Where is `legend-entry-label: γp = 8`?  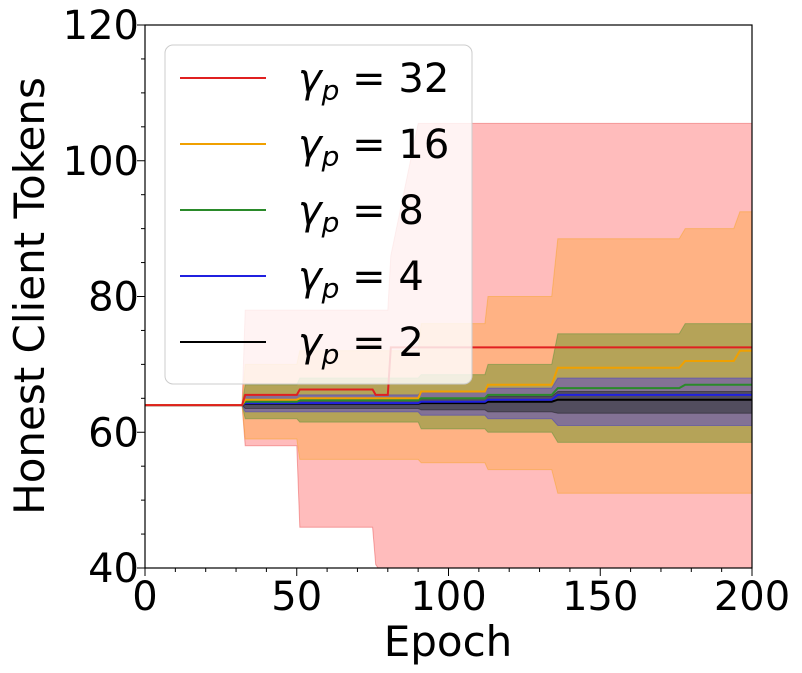 legend-entry-label: γp = 8 is located at coordinates (361, 213).